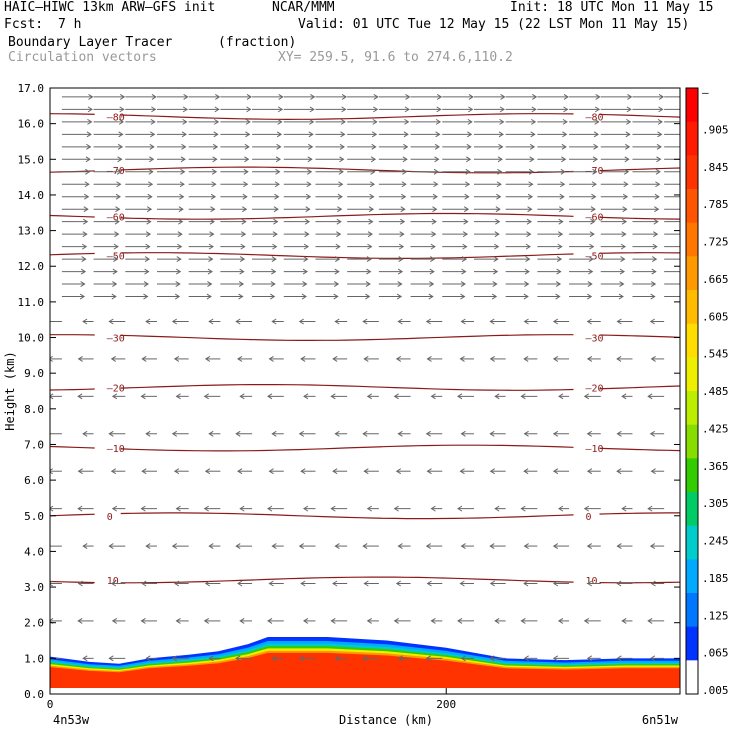 The image size is (740, 740). I want to click on contour-label: –10, so click(595, 449).